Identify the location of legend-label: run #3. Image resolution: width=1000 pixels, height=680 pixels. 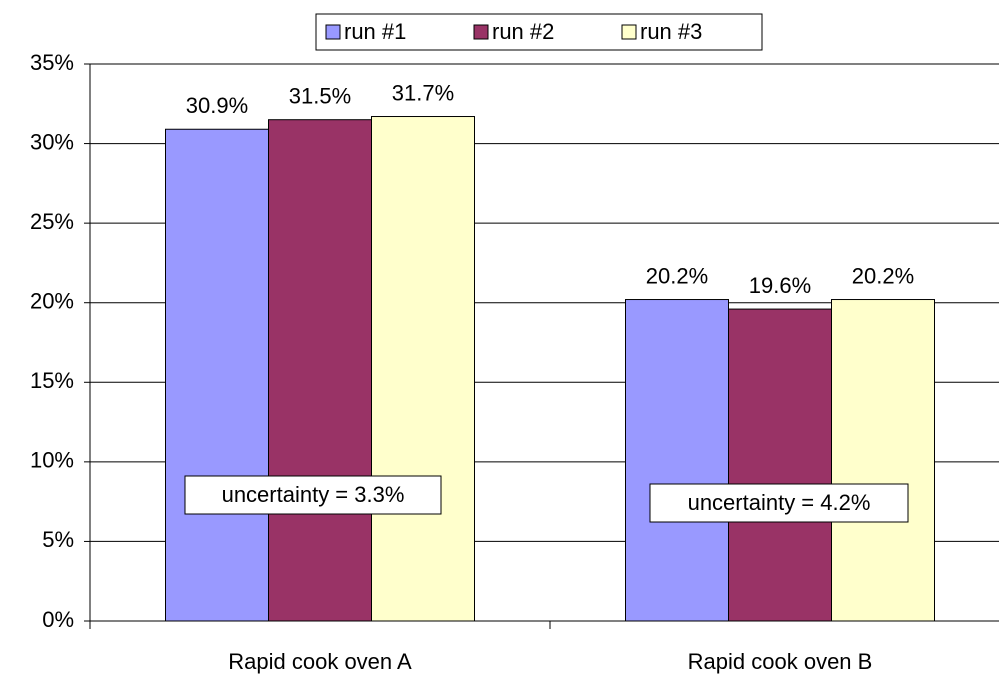
(671, 31).